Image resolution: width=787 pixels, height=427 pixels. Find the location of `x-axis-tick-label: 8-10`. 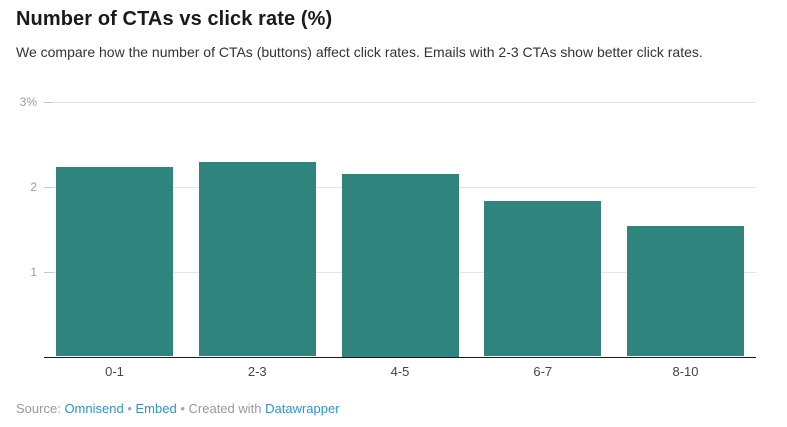

x-axis-tick-label: 8-10 is located at coordinates (685, 371).